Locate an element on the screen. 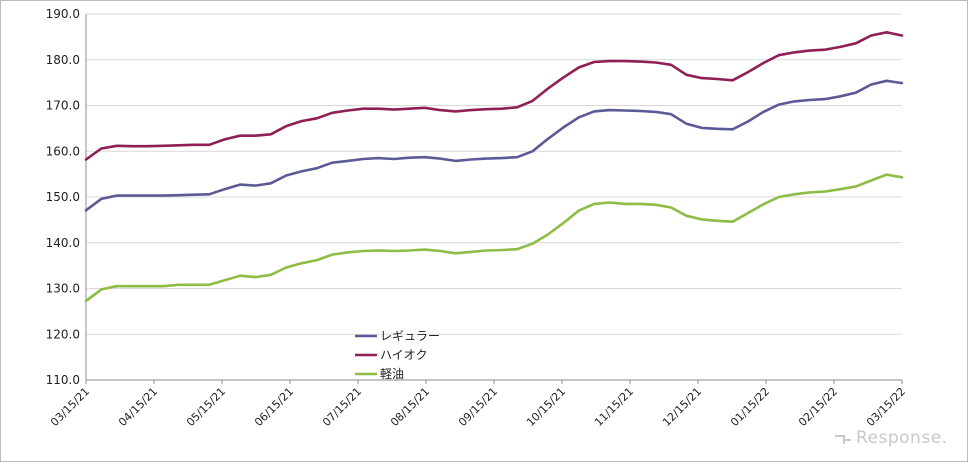 The width and height of the screenshot is (968, 462). legend-label: レギュラー is located at coordinates (410, 336).